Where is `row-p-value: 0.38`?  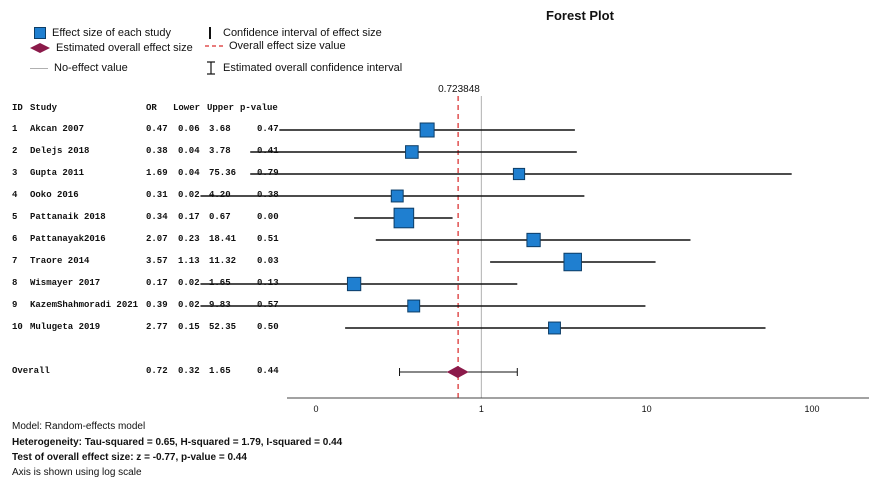 row-p-value: 0.38 is located at coordinates (268, 195).